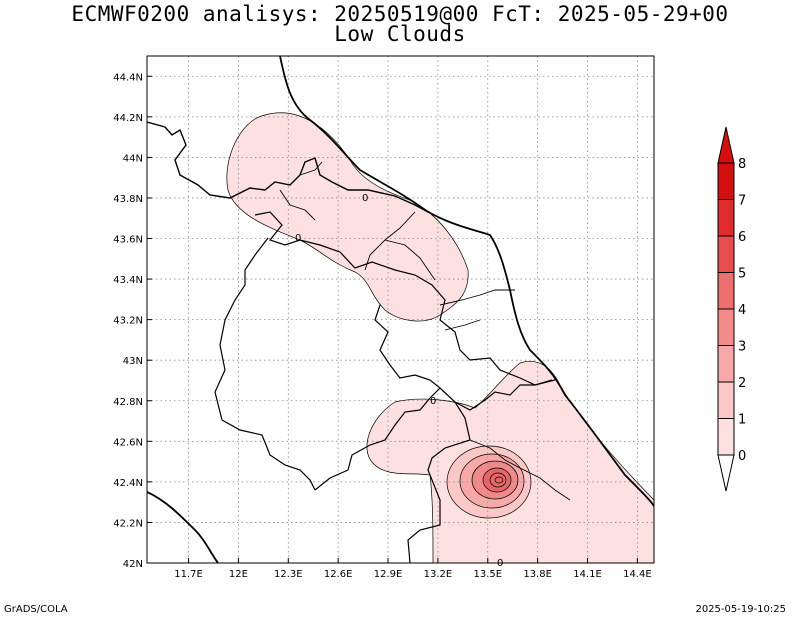 Image resolution: width=800 pixels, height=618 pixels. What do you see at coordinates (503, 395) in the screenshot?
I see `region-border-marche-abruzzo` at bounding box center [503, 395].